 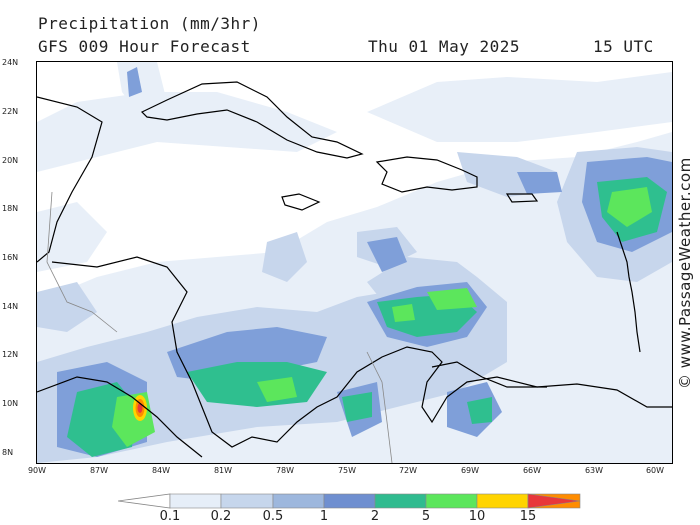 I want to click on legend-start-arrow, so click(x=144, y=501).